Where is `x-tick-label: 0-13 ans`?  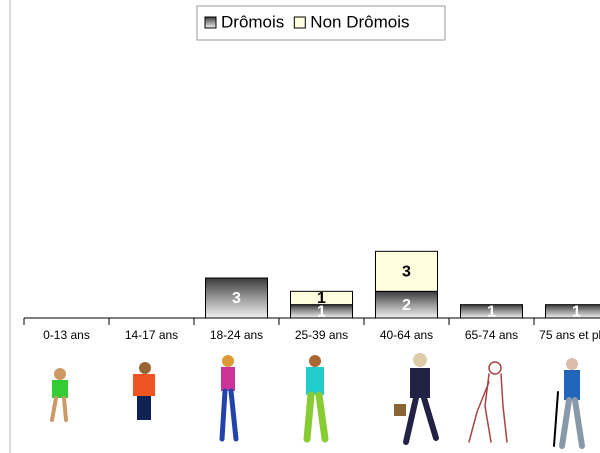
x-tick-label: 0-13 ans is located at coordinates (66, 335).